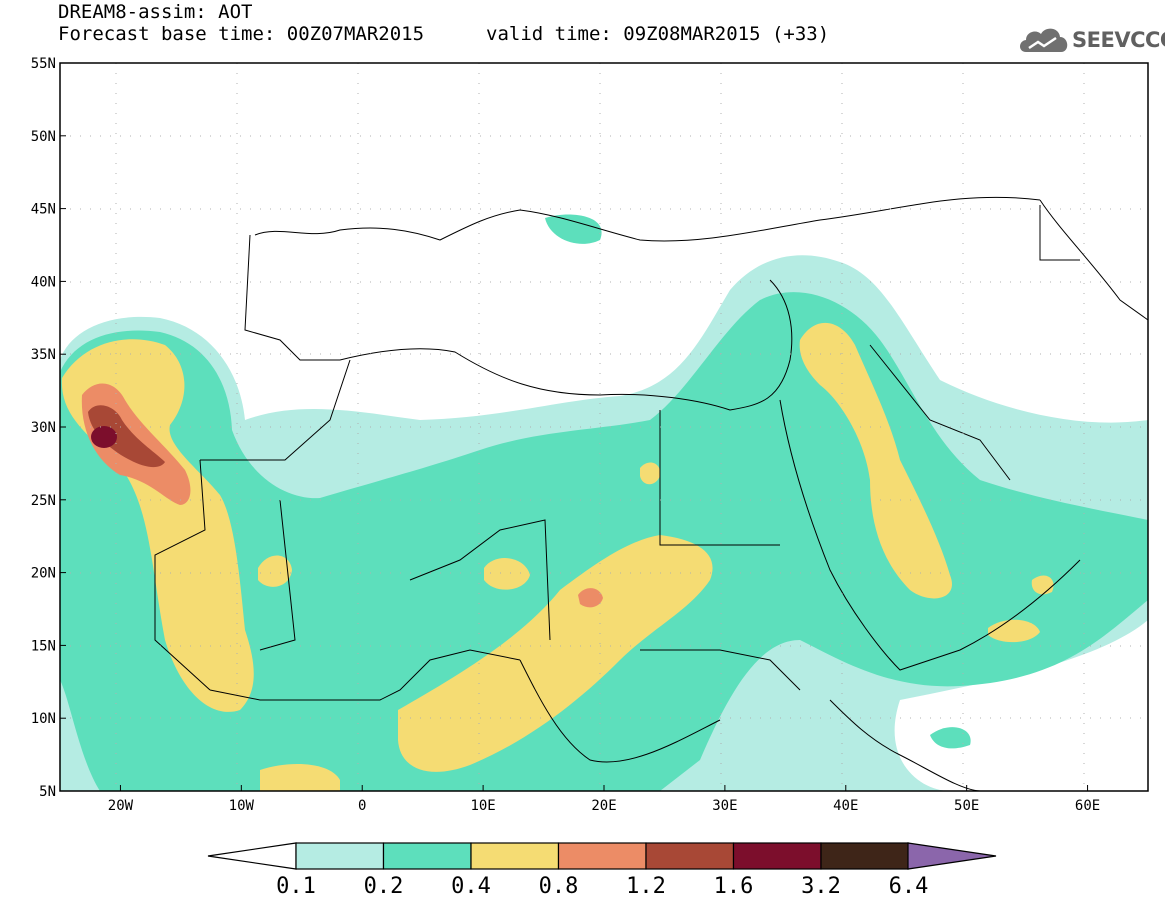 This screenshot has width=1165, height=905. What do you see at coordinates (241, 34) in the screenshot?
I see `forecast-base-time: Forecast base time: 00Z07MAR2015` at bounding box center [241, 34].